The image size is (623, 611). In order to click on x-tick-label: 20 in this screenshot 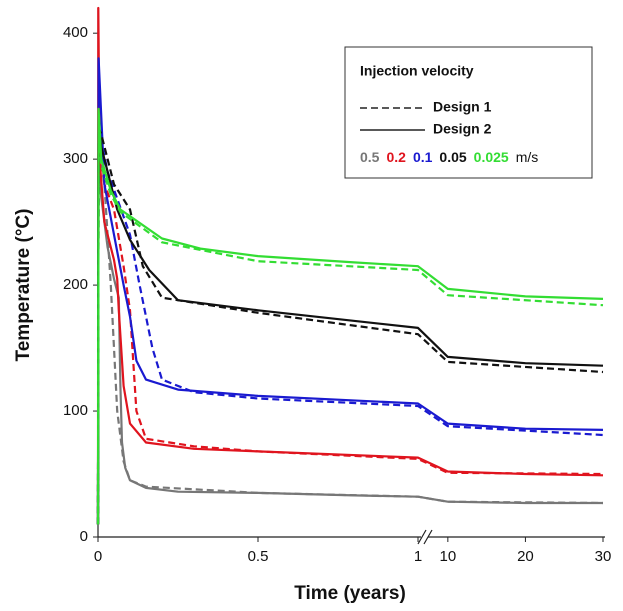, I will do `click(525, 556)`.